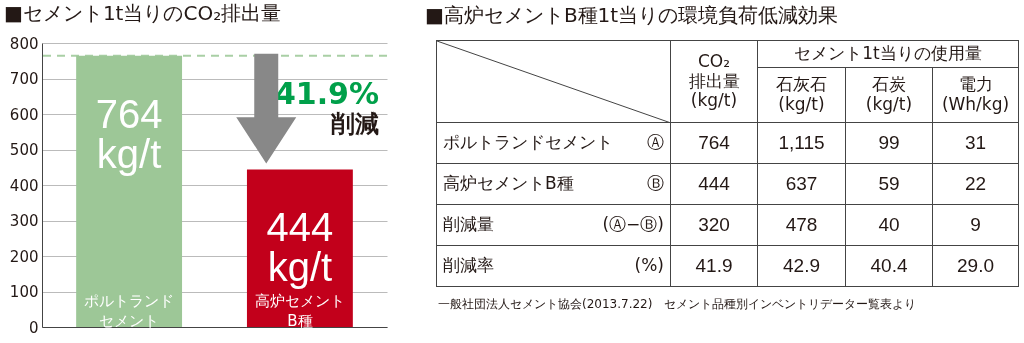 Image resolution: width=1024 pixels, height=343 pixels. Describe the element at coordinates (889, 225) in the screenshot. I see `text: 40` at that location.